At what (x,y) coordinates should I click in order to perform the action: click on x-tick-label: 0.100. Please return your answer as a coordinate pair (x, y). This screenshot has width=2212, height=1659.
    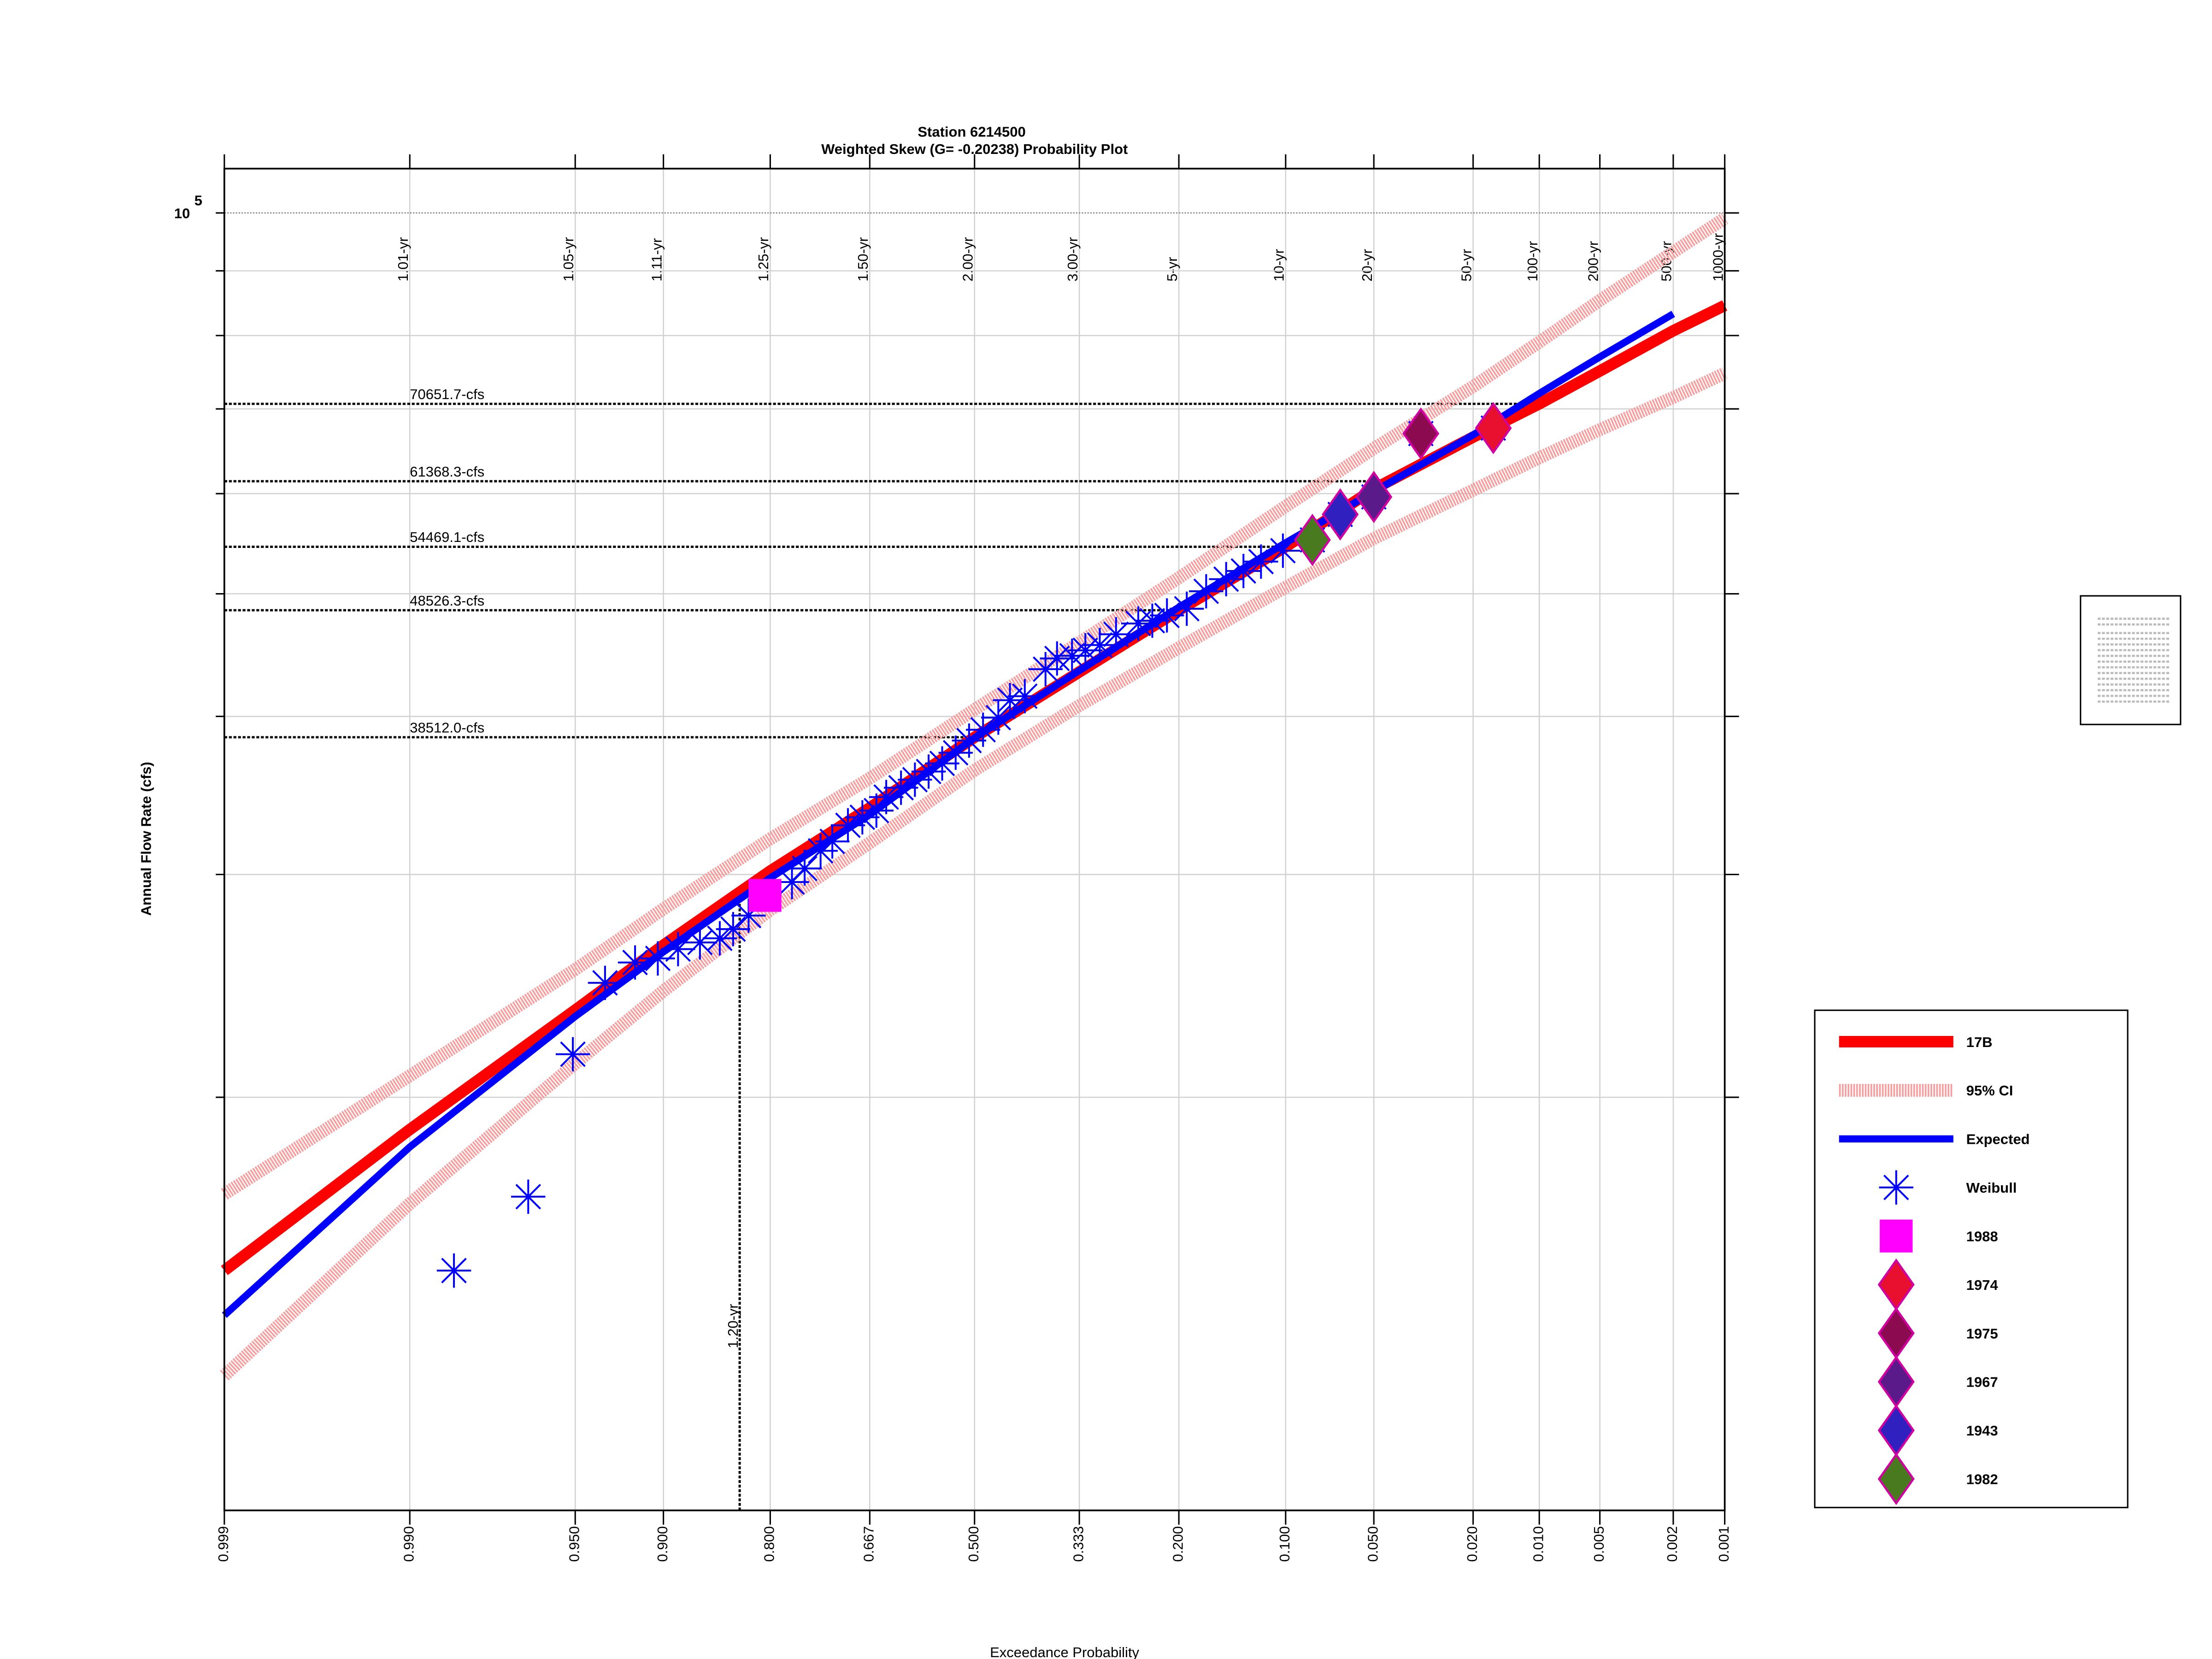
    Looking at the image, I should click on (1285, 1544).